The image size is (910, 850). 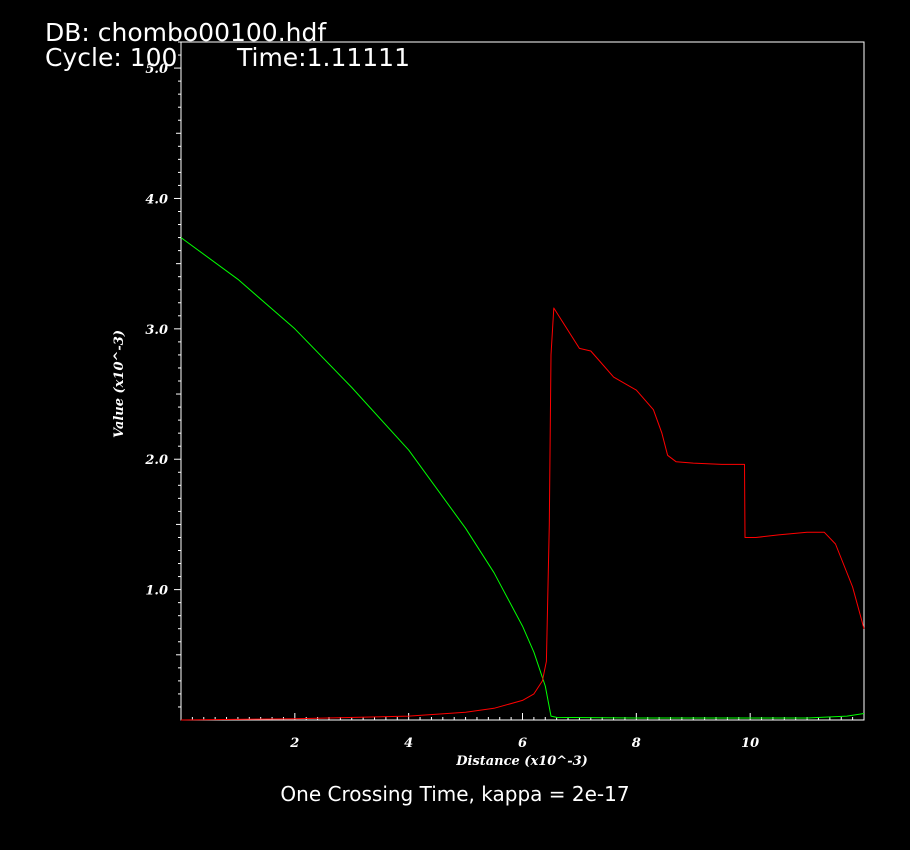 I want to click on x-tick-label: 10, so click(x=750, y=743).